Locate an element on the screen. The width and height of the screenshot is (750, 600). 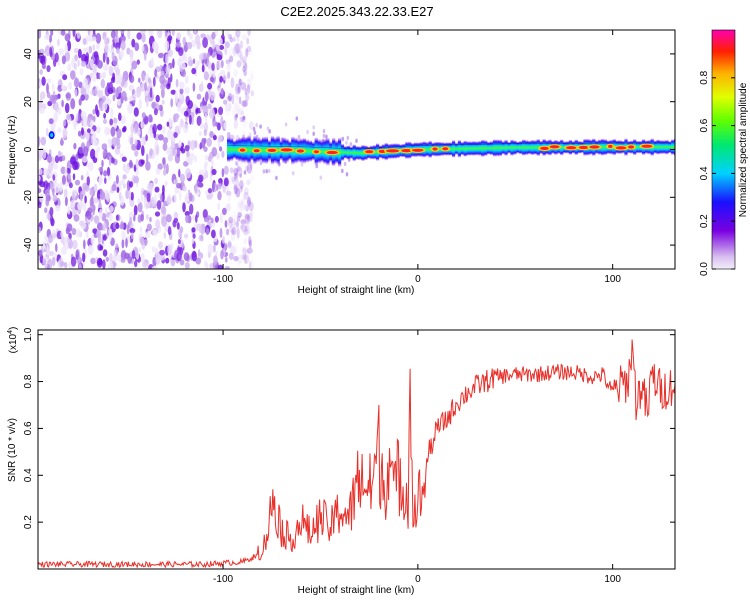
band-peak-core is located at coordinates (242, 150).